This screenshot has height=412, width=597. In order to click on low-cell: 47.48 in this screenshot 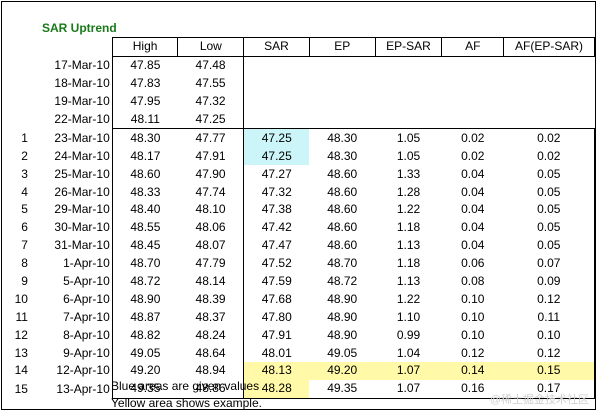, I will do `click(211, 65)`.